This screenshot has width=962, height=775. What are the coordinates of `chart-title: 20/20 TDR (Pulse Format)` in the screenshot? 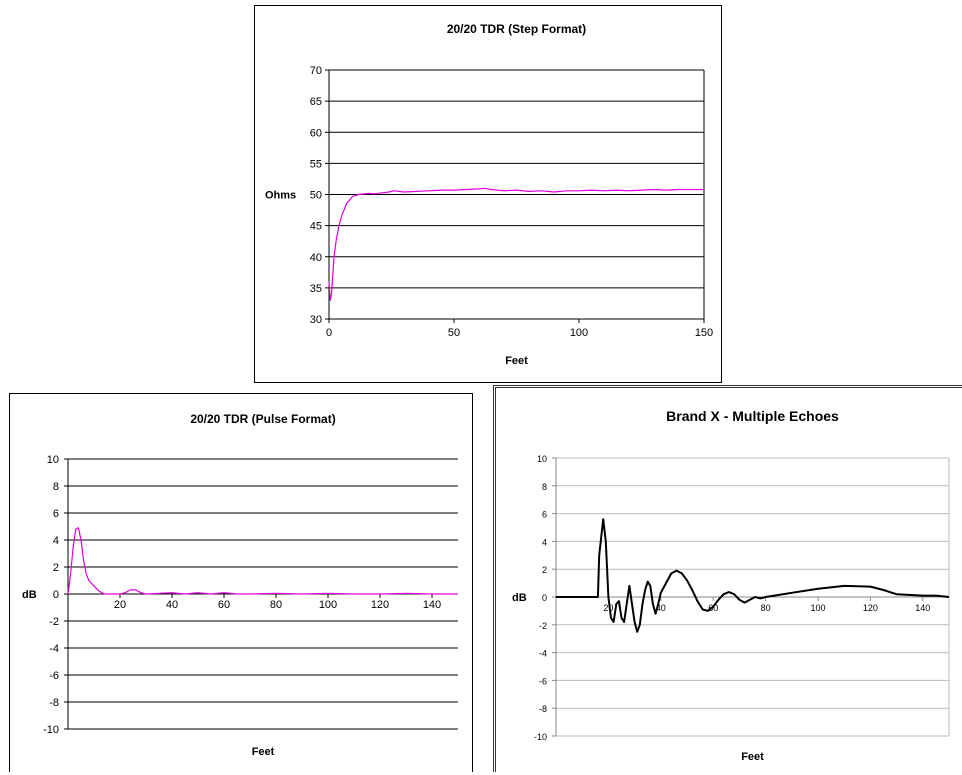 It's located at (262, 419).